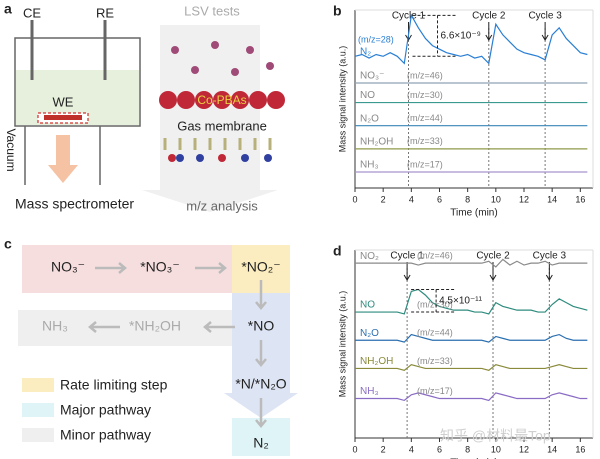 The height and width of the screenshot is (459, 600). Describe the element at coordinates (55, 326) in the screenshot. I see `species: NH₃` at that location.